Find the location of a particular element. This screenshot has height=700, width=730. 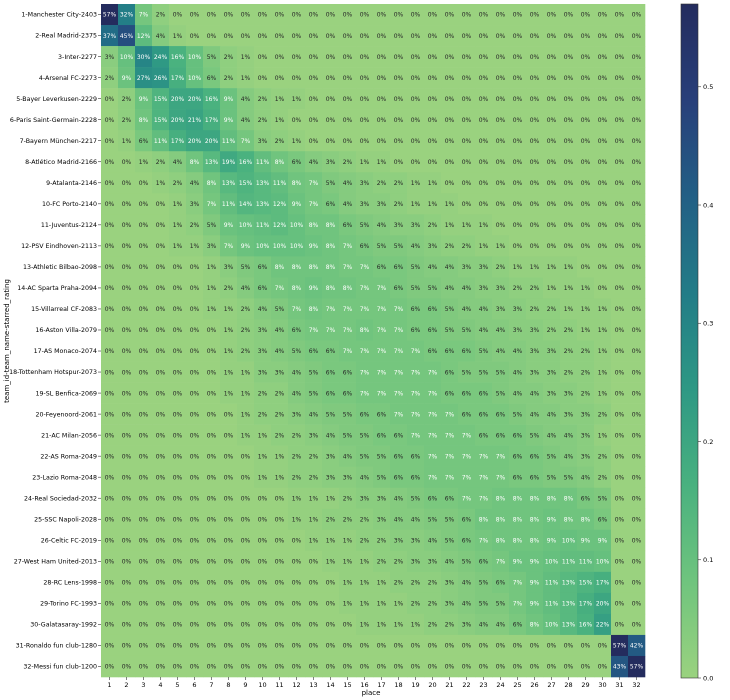

y-tick-label: 4-Arsenal FC-2273 is located at coordinates (68, 78).